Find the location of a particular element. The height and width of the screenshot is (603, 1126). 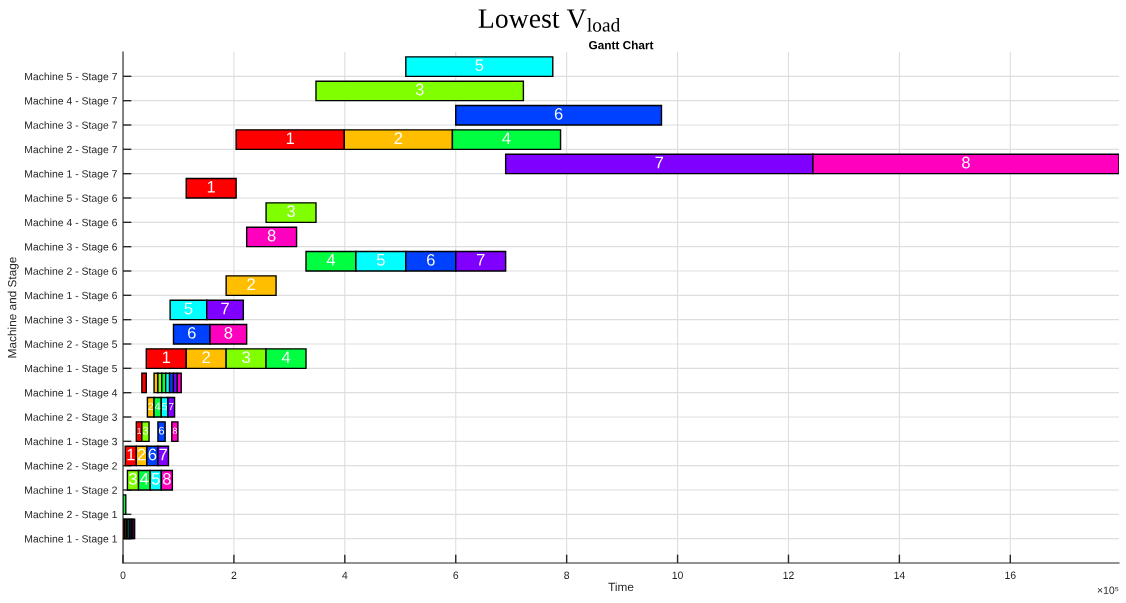

series-label: 6 is located at coordinates (162, 430).